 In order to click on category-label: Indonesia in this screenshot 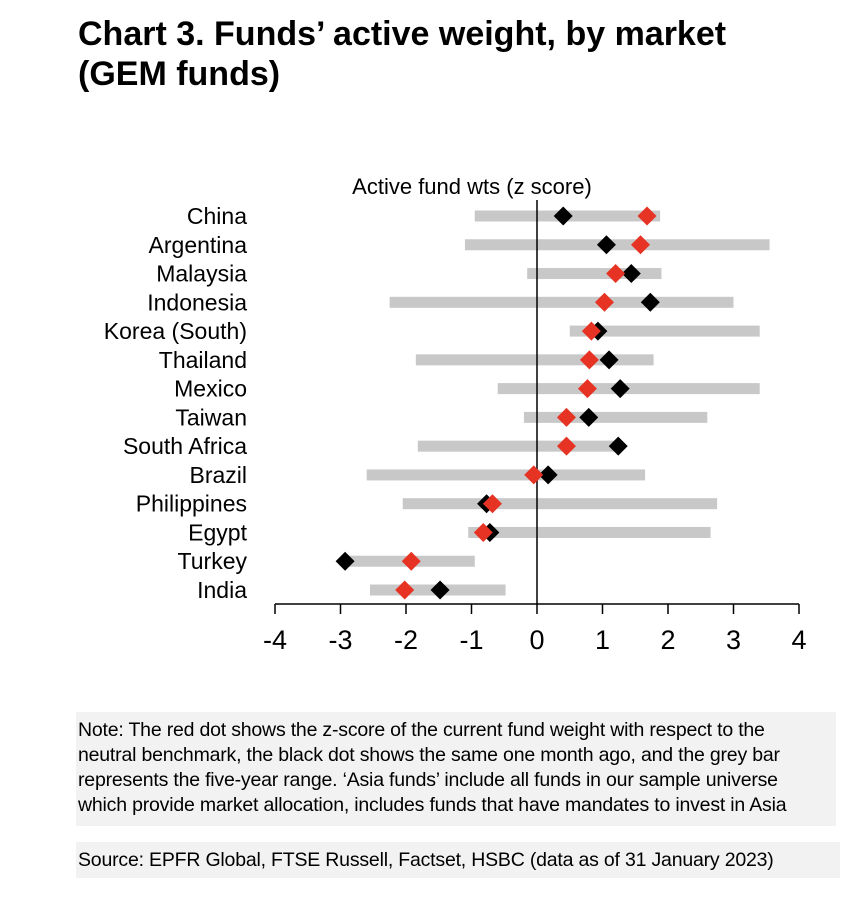, I will do `click(197, 302)`.